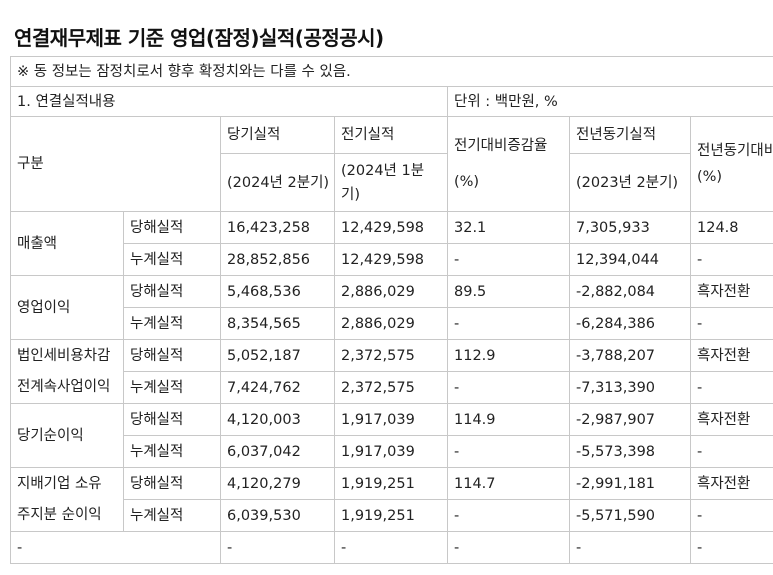 Image resolution: width=773 pixels, height=575 pixels. What do you see at coordinates (277, 387) in the screenshot?
I see `cell-current: 7,424,762` at bounding box center [277, 387].